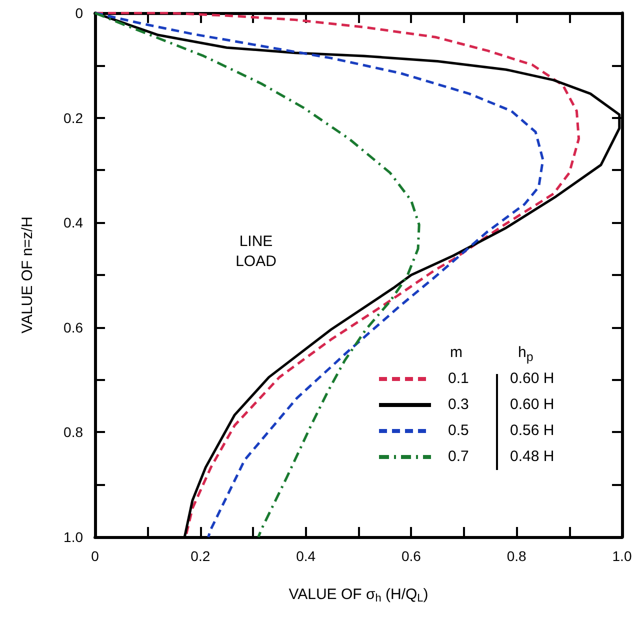  What do you see at coordinates (532, 430) in the screenshot?
I see `annotation: 0.56 H` at bounding box center [532, 430].